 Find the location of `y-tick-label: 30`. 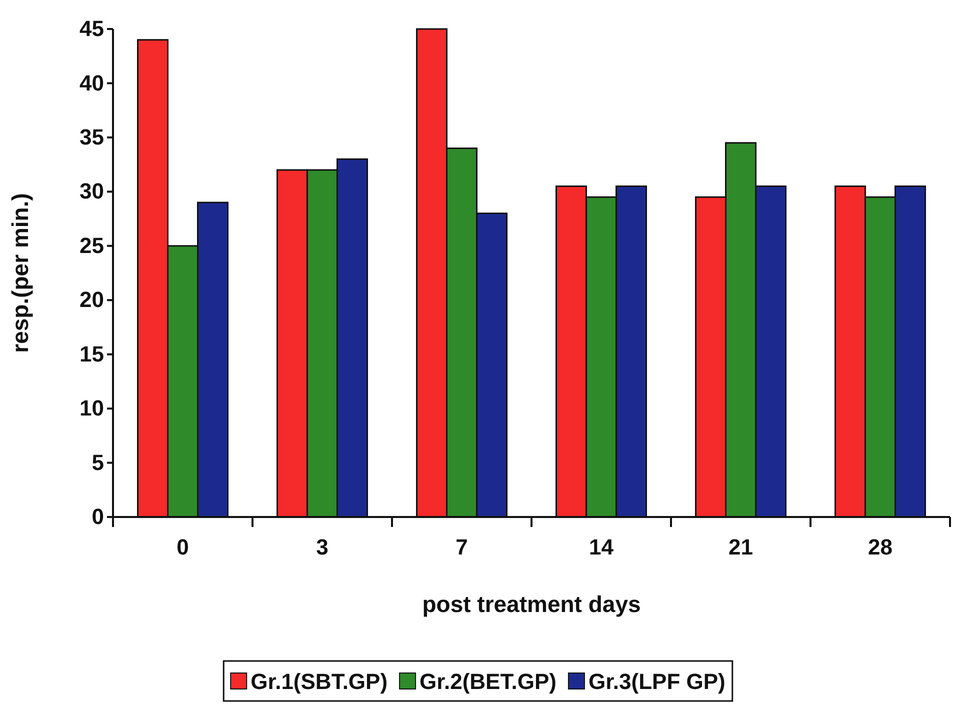

y-tick-label: 30 is located at coordinates (92, 191).